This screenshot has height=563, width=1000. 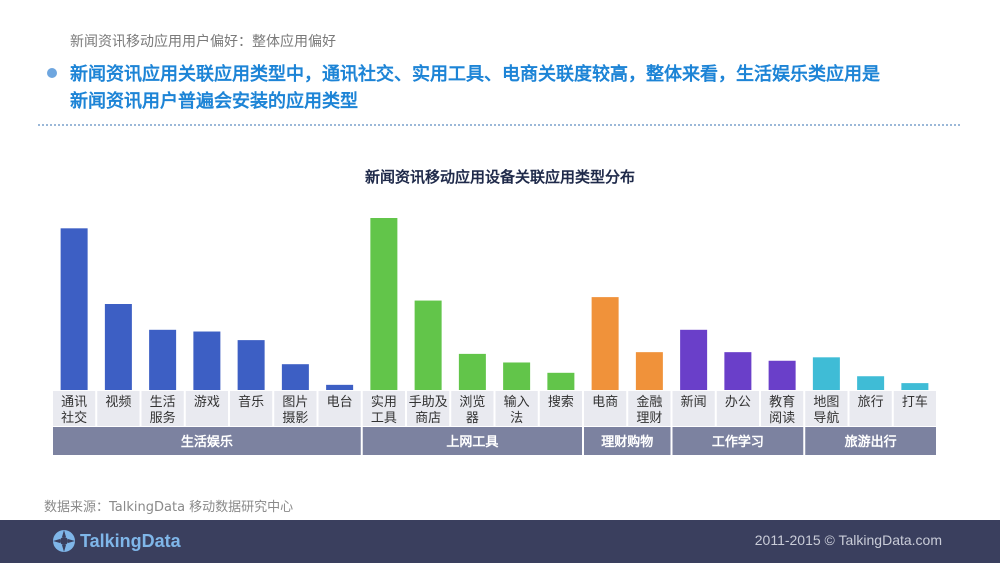 I want to click on group-label: 工作学习, so click(x=738, y=442).